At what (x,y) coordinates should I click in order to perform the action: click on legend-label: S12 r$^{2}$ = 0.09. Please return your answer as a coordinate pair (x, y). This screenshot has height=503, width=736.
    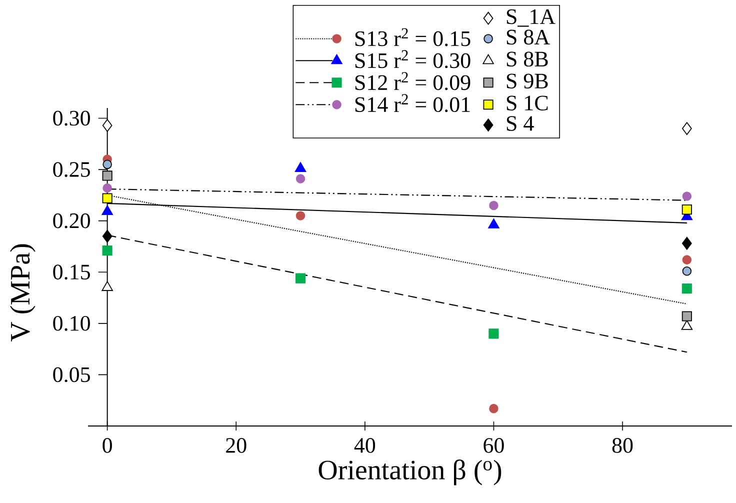
    Looking at the image, I should click on (412, 81).